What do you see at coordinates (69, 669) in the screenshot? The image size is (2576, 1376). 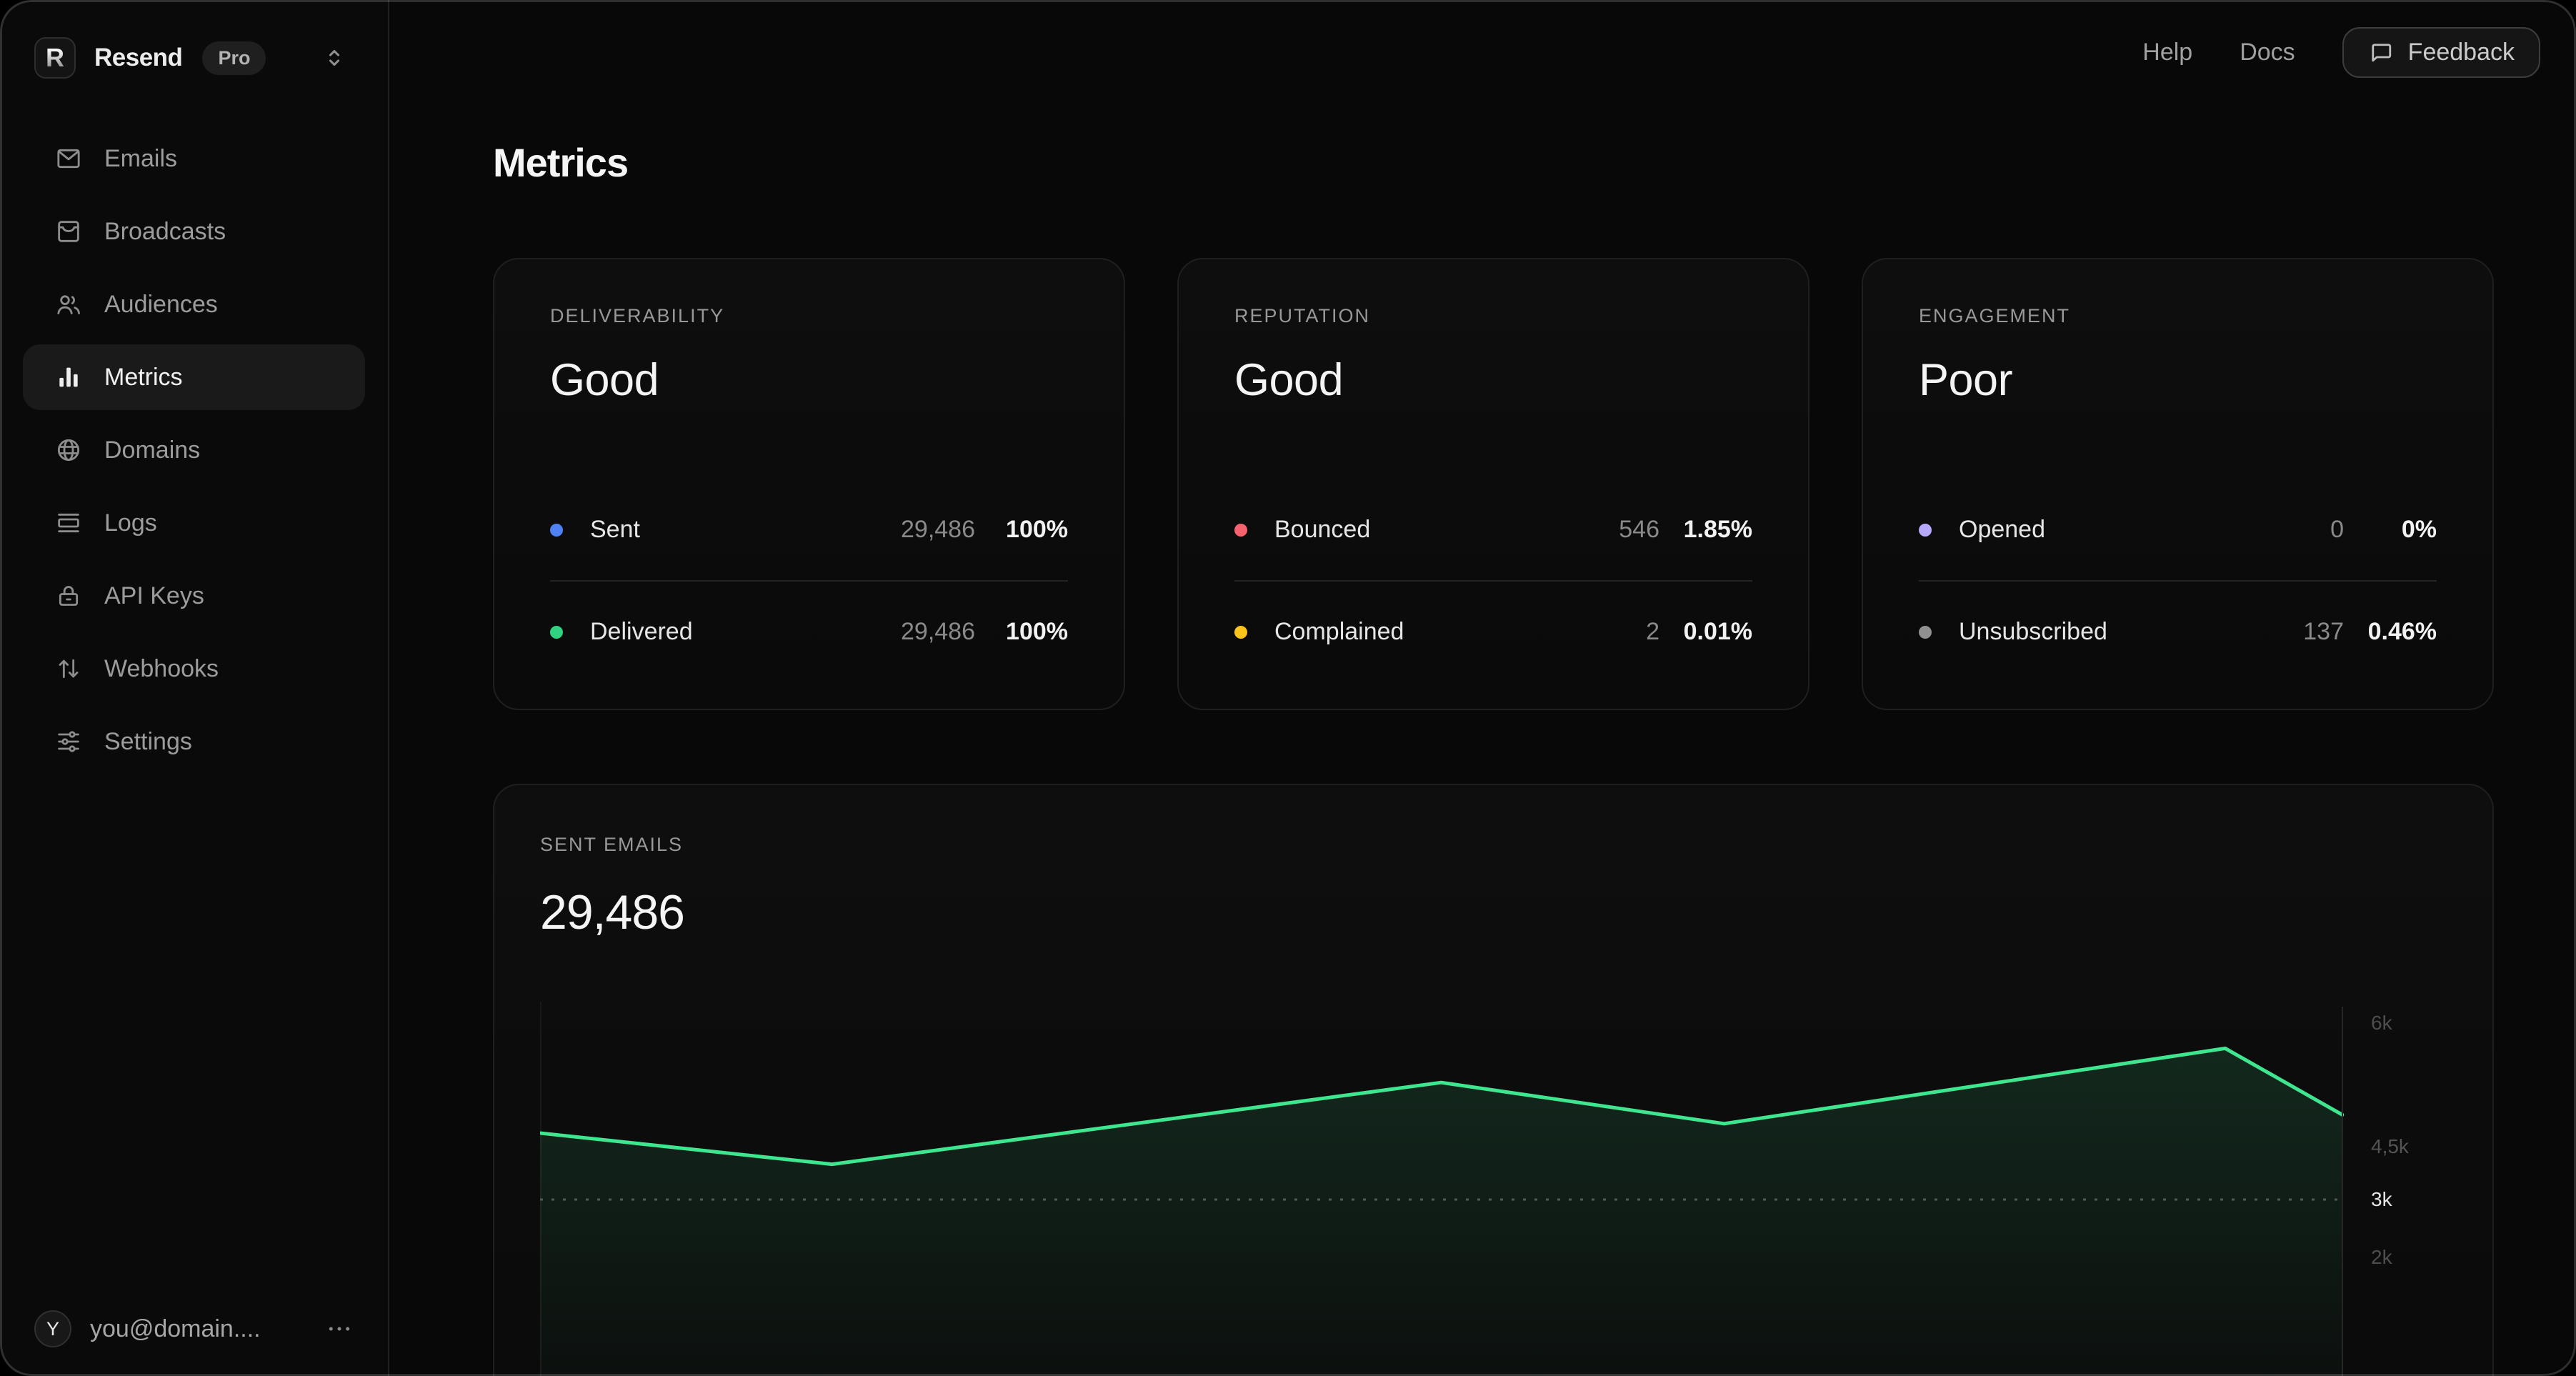 I see `arrows-up-down-icon` at bounding box center [69, 669].